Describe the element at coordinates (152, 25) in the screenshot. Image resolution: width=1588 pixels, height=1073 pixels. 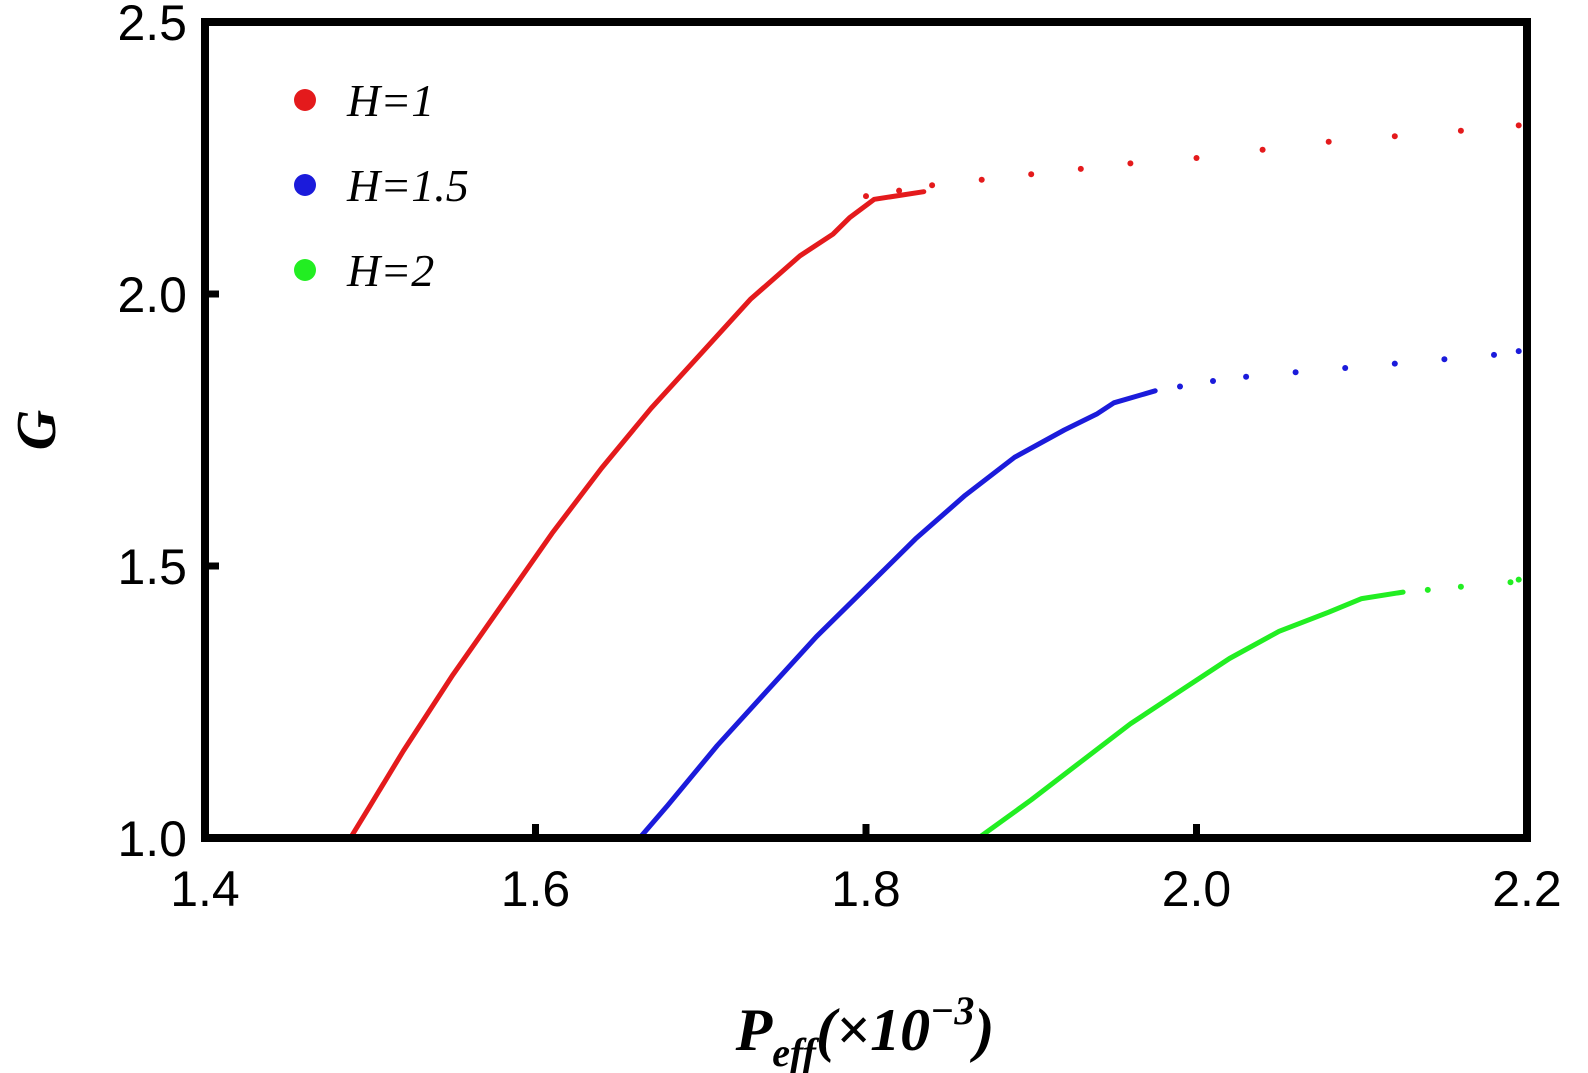
I see `y-tick-label-4: 2.5` at that location.